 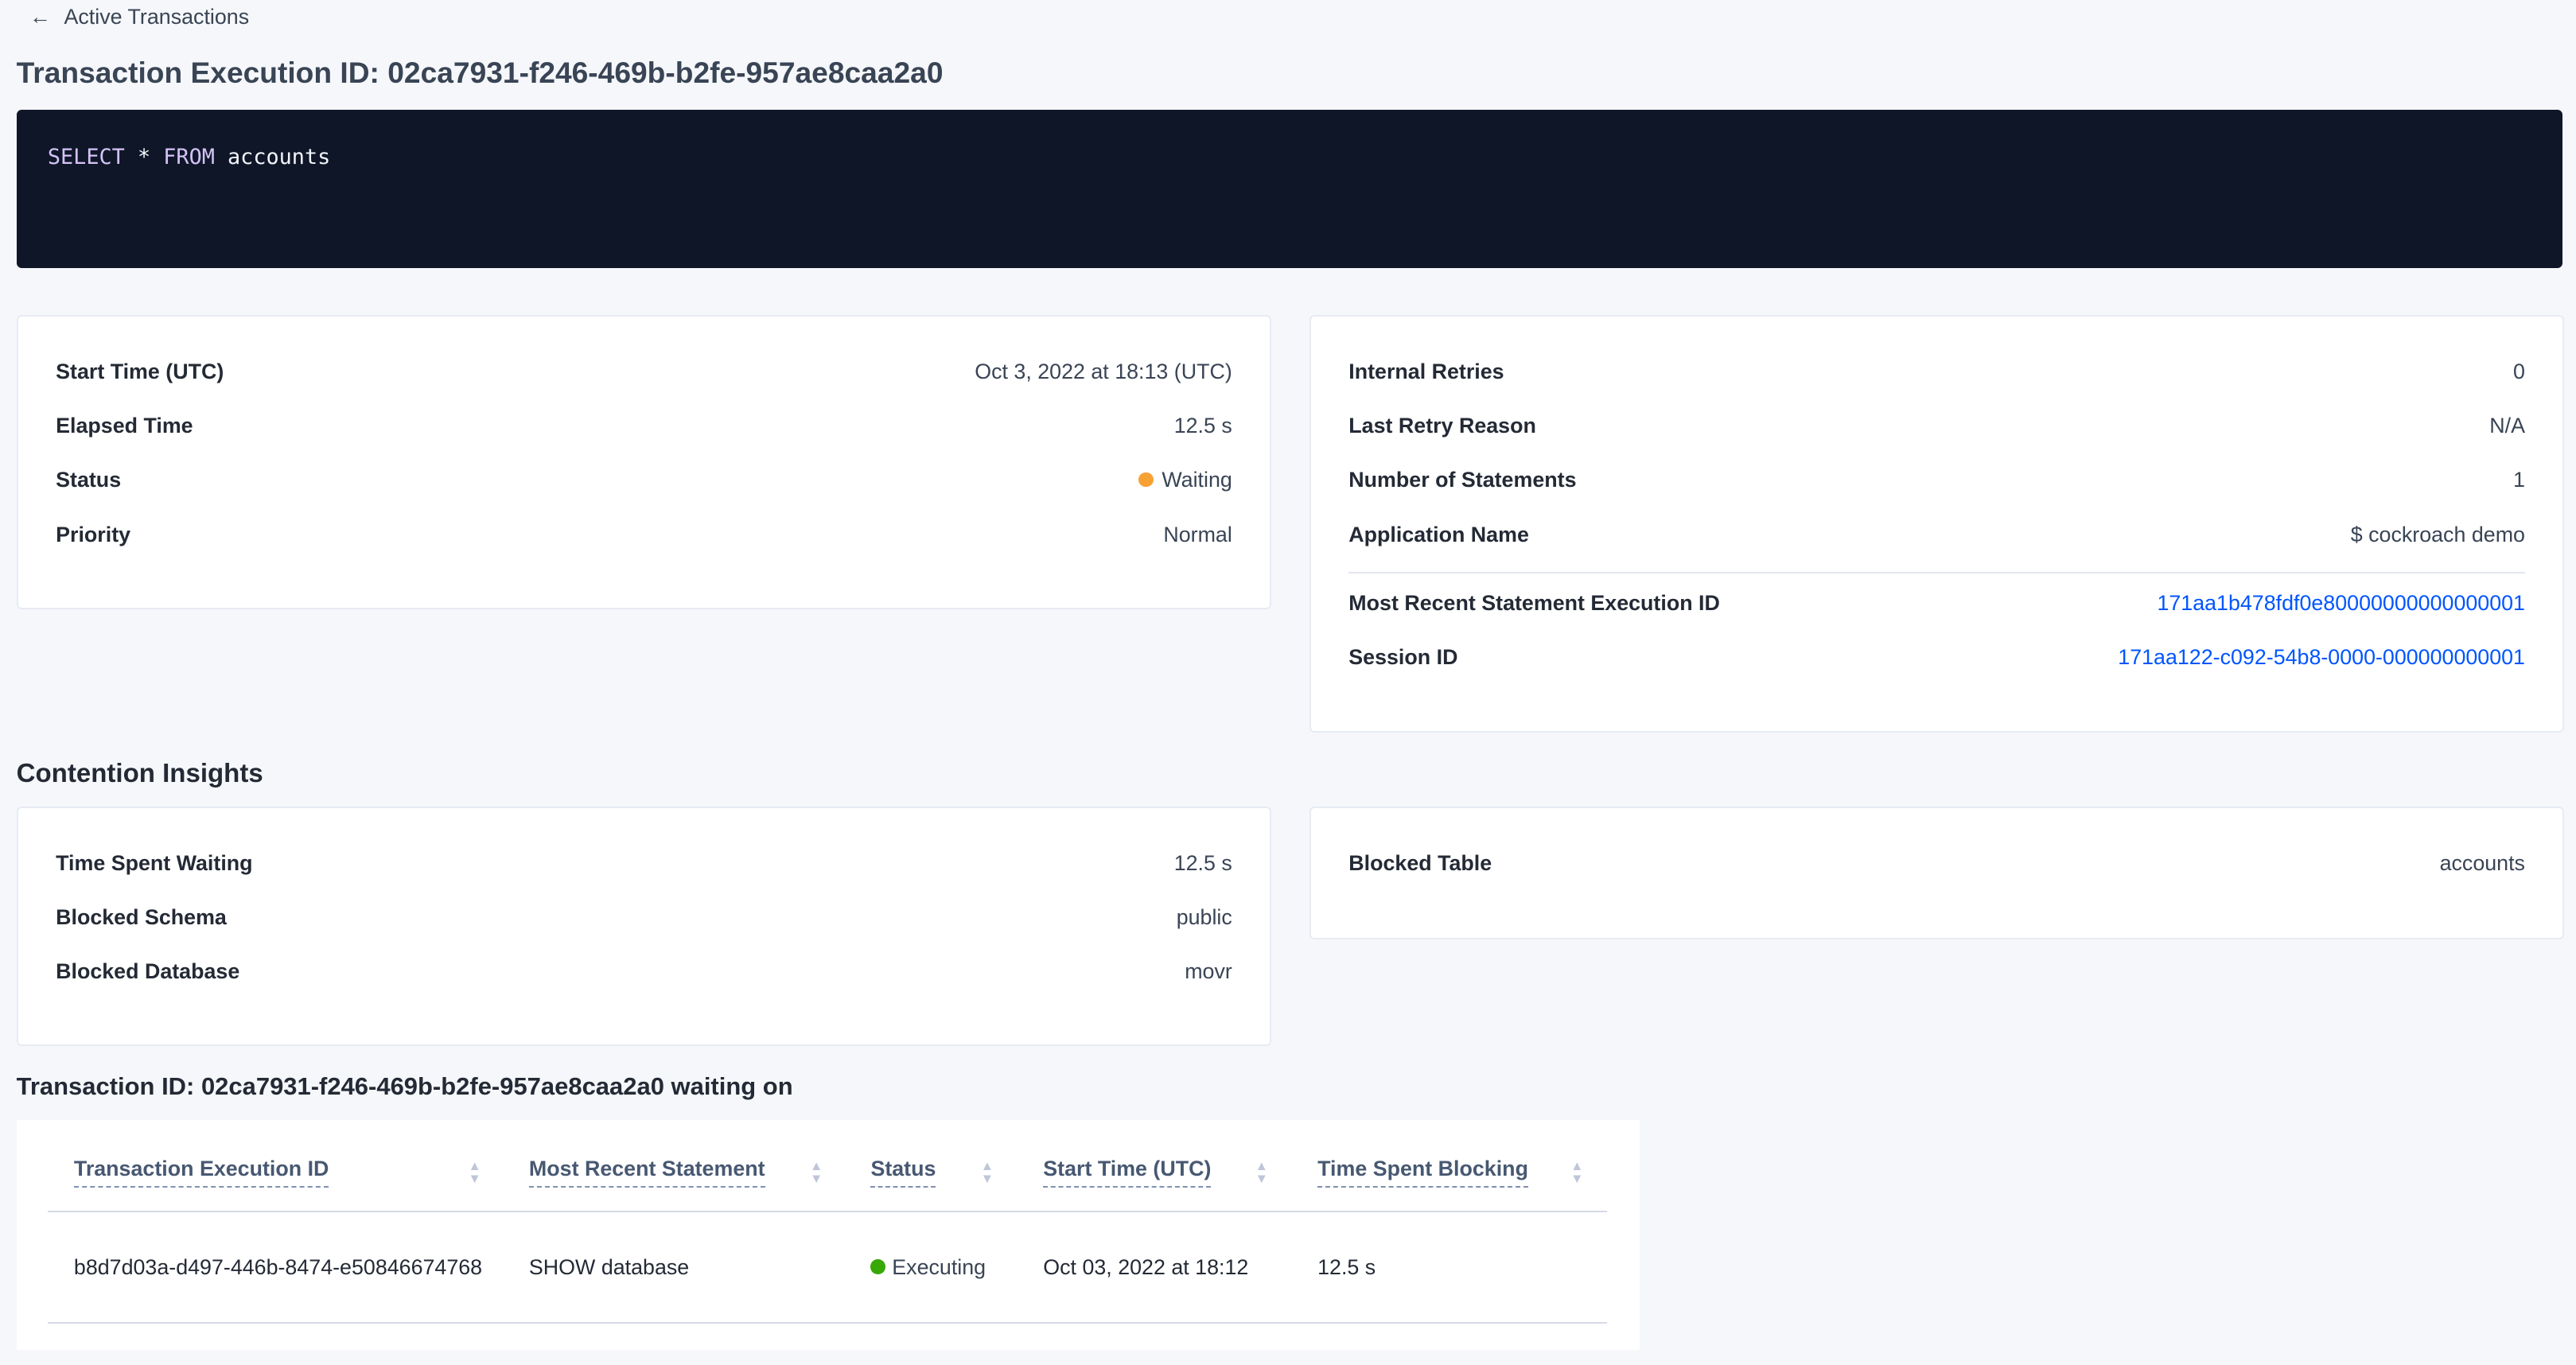 What do you see at coordinates (279, 156) in the screenshot?
I see `sql-table: accounts` at bounding box center [279, 156].